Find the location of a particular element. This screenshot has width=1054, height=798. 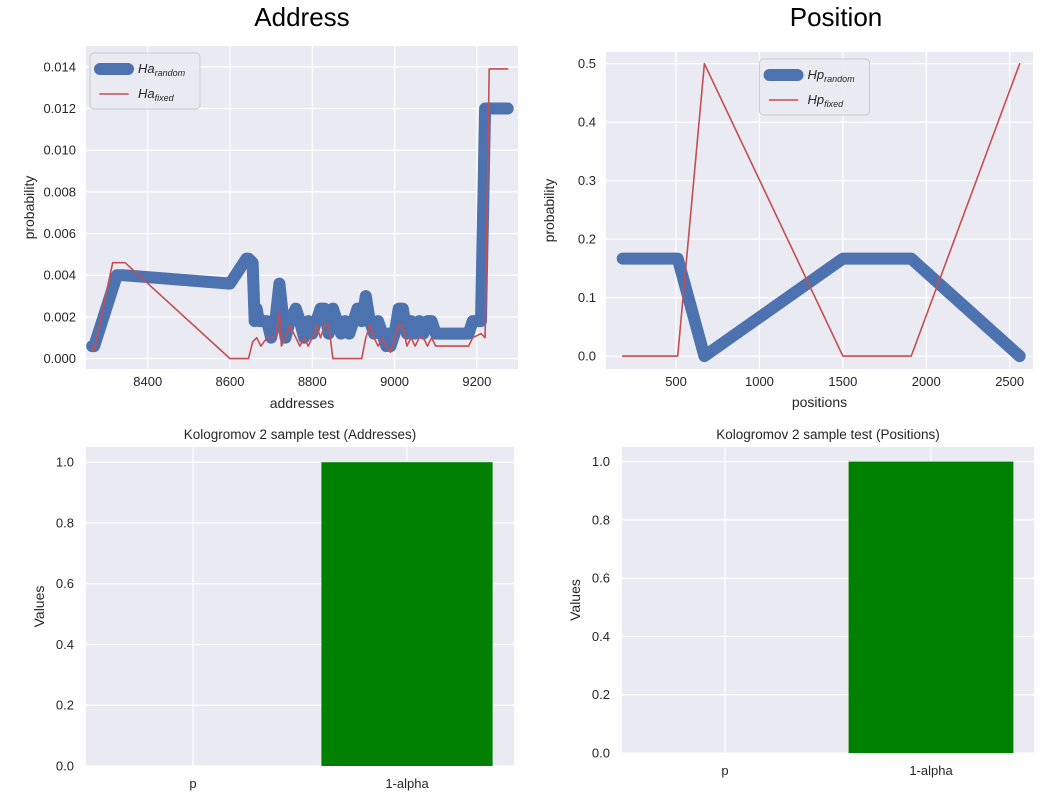

y-tick-label: 0.014 is located at coordinates (59, 66).